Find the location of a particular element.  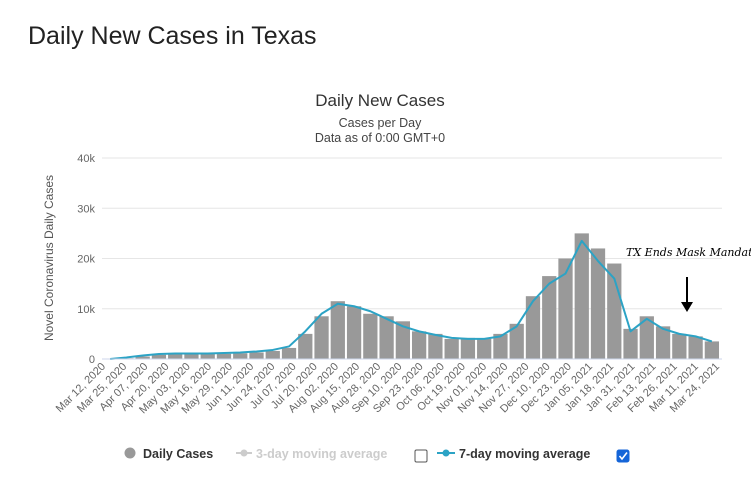

chart-subtitle-date: Data as of 0:00 GMT+0 is located at coordinates (380, 138).